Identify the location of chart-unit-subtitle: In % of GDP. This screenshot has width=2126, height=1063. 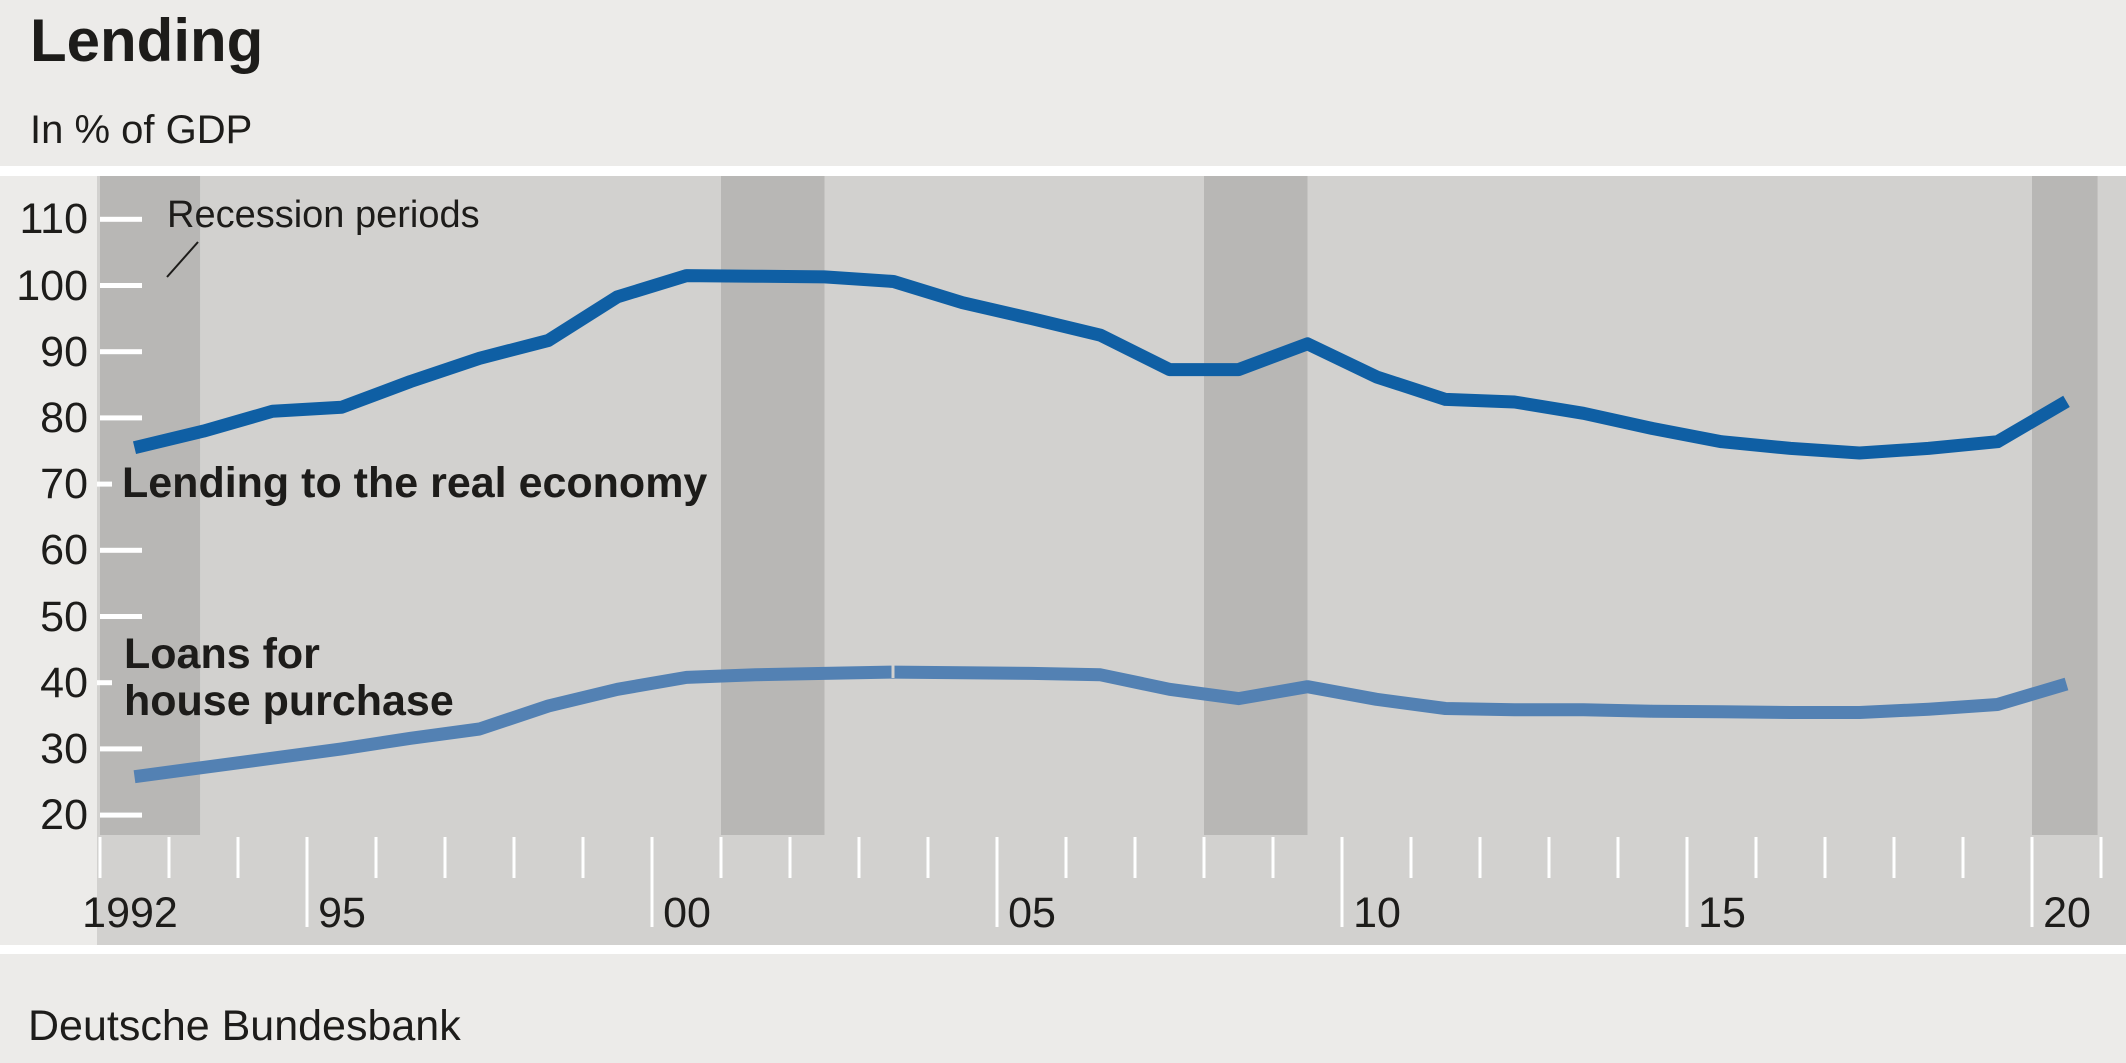
(141, 130).